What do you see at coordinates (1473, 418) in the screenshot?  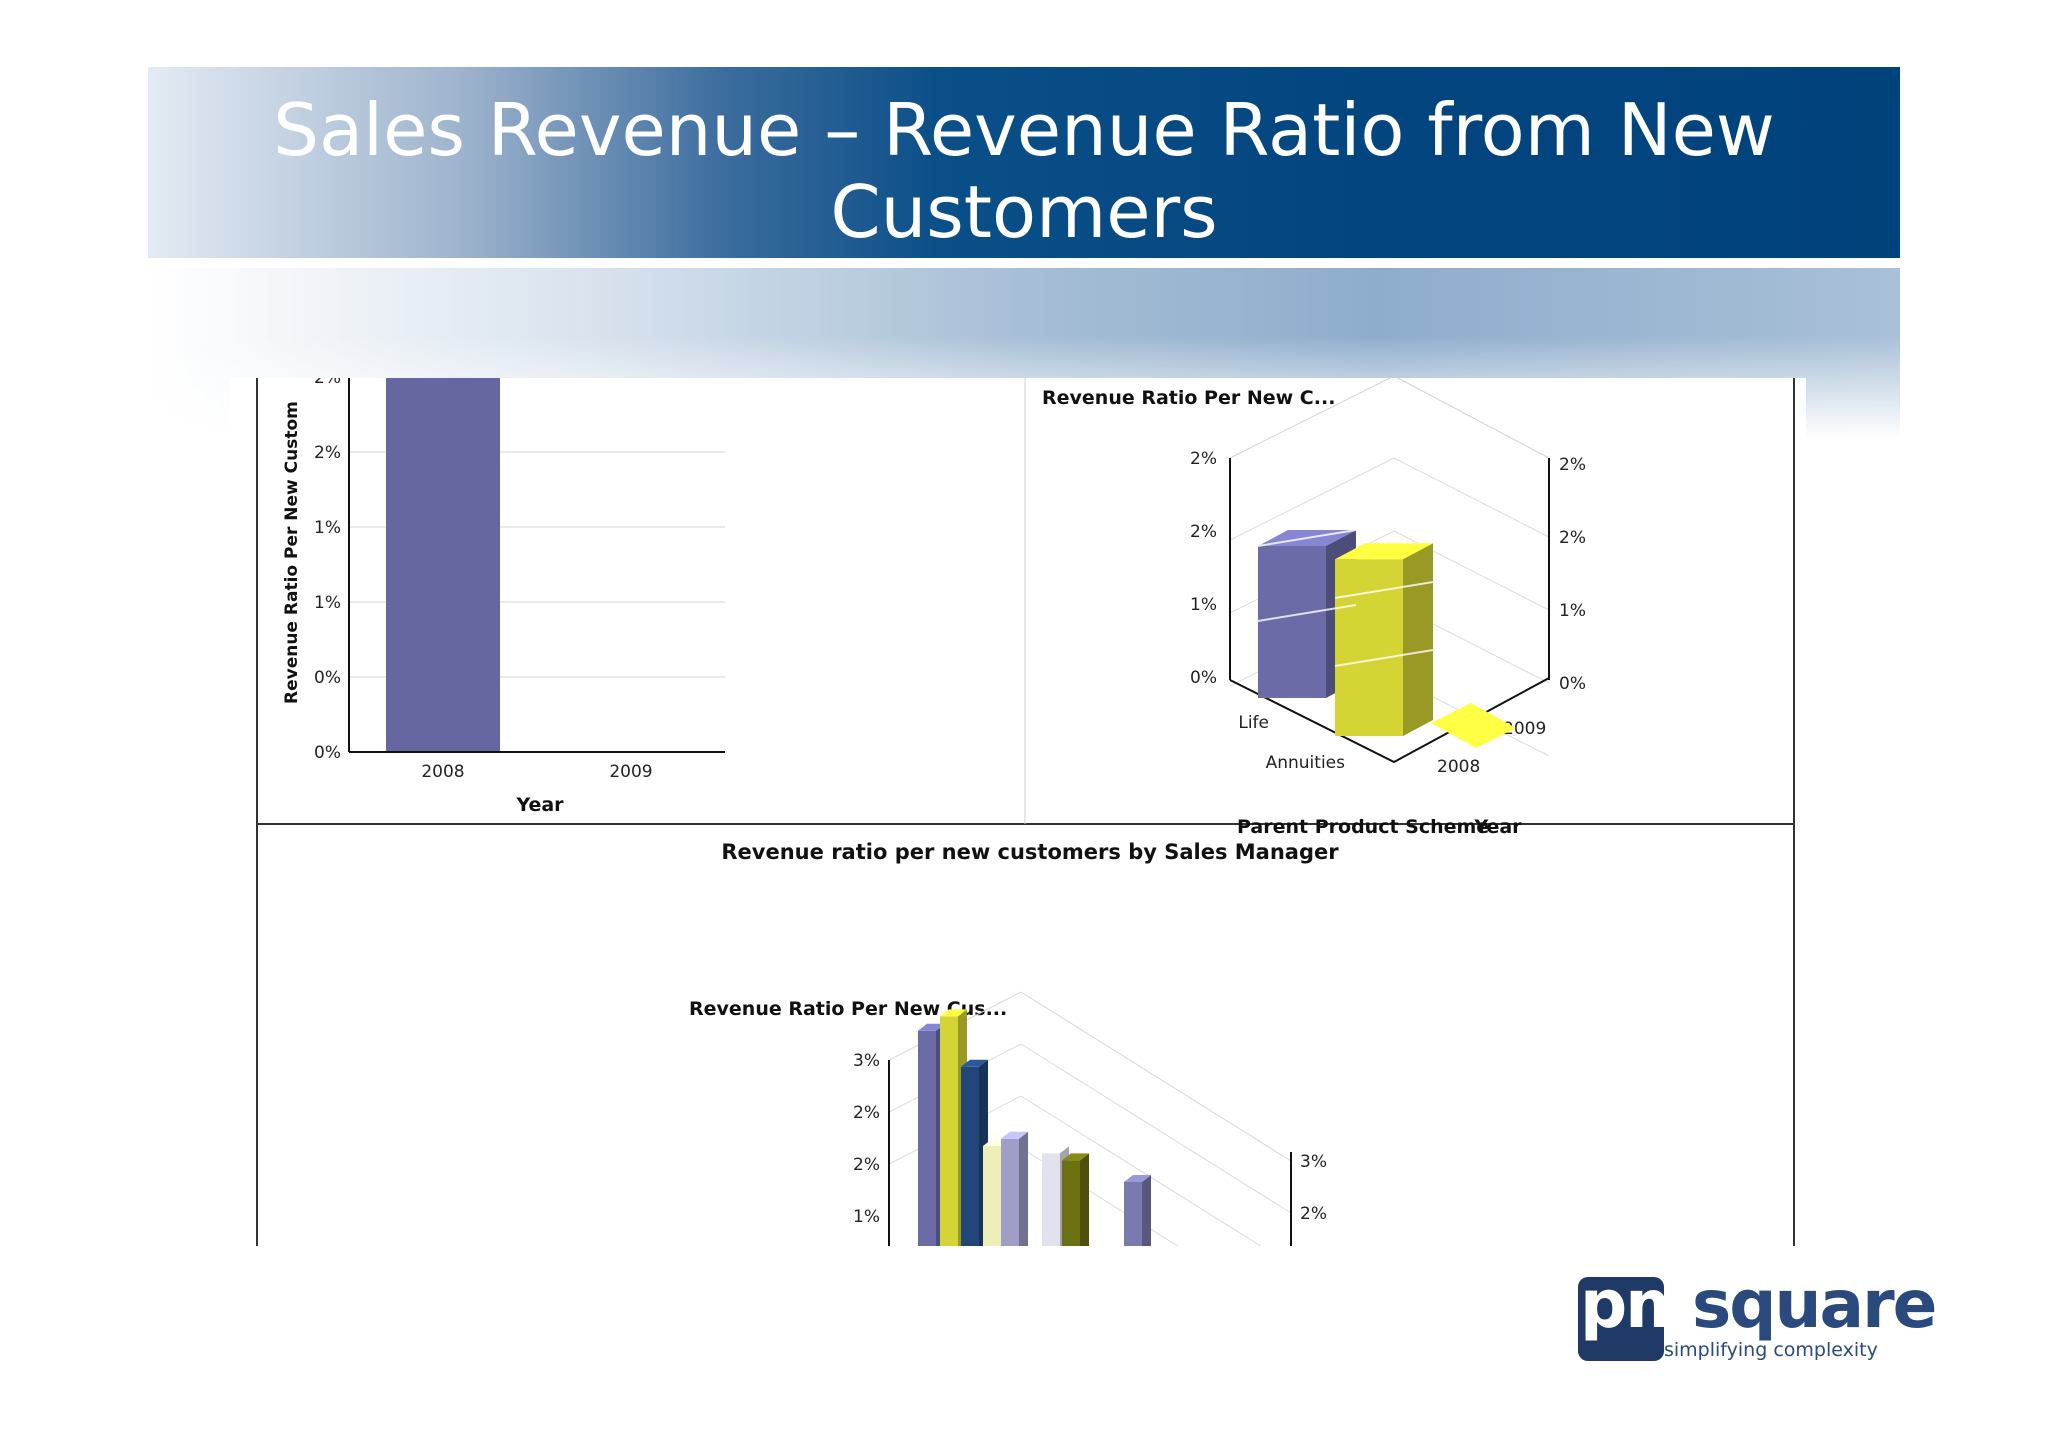 I see `chart2-wall-top` at bounding box center [1473, 418].